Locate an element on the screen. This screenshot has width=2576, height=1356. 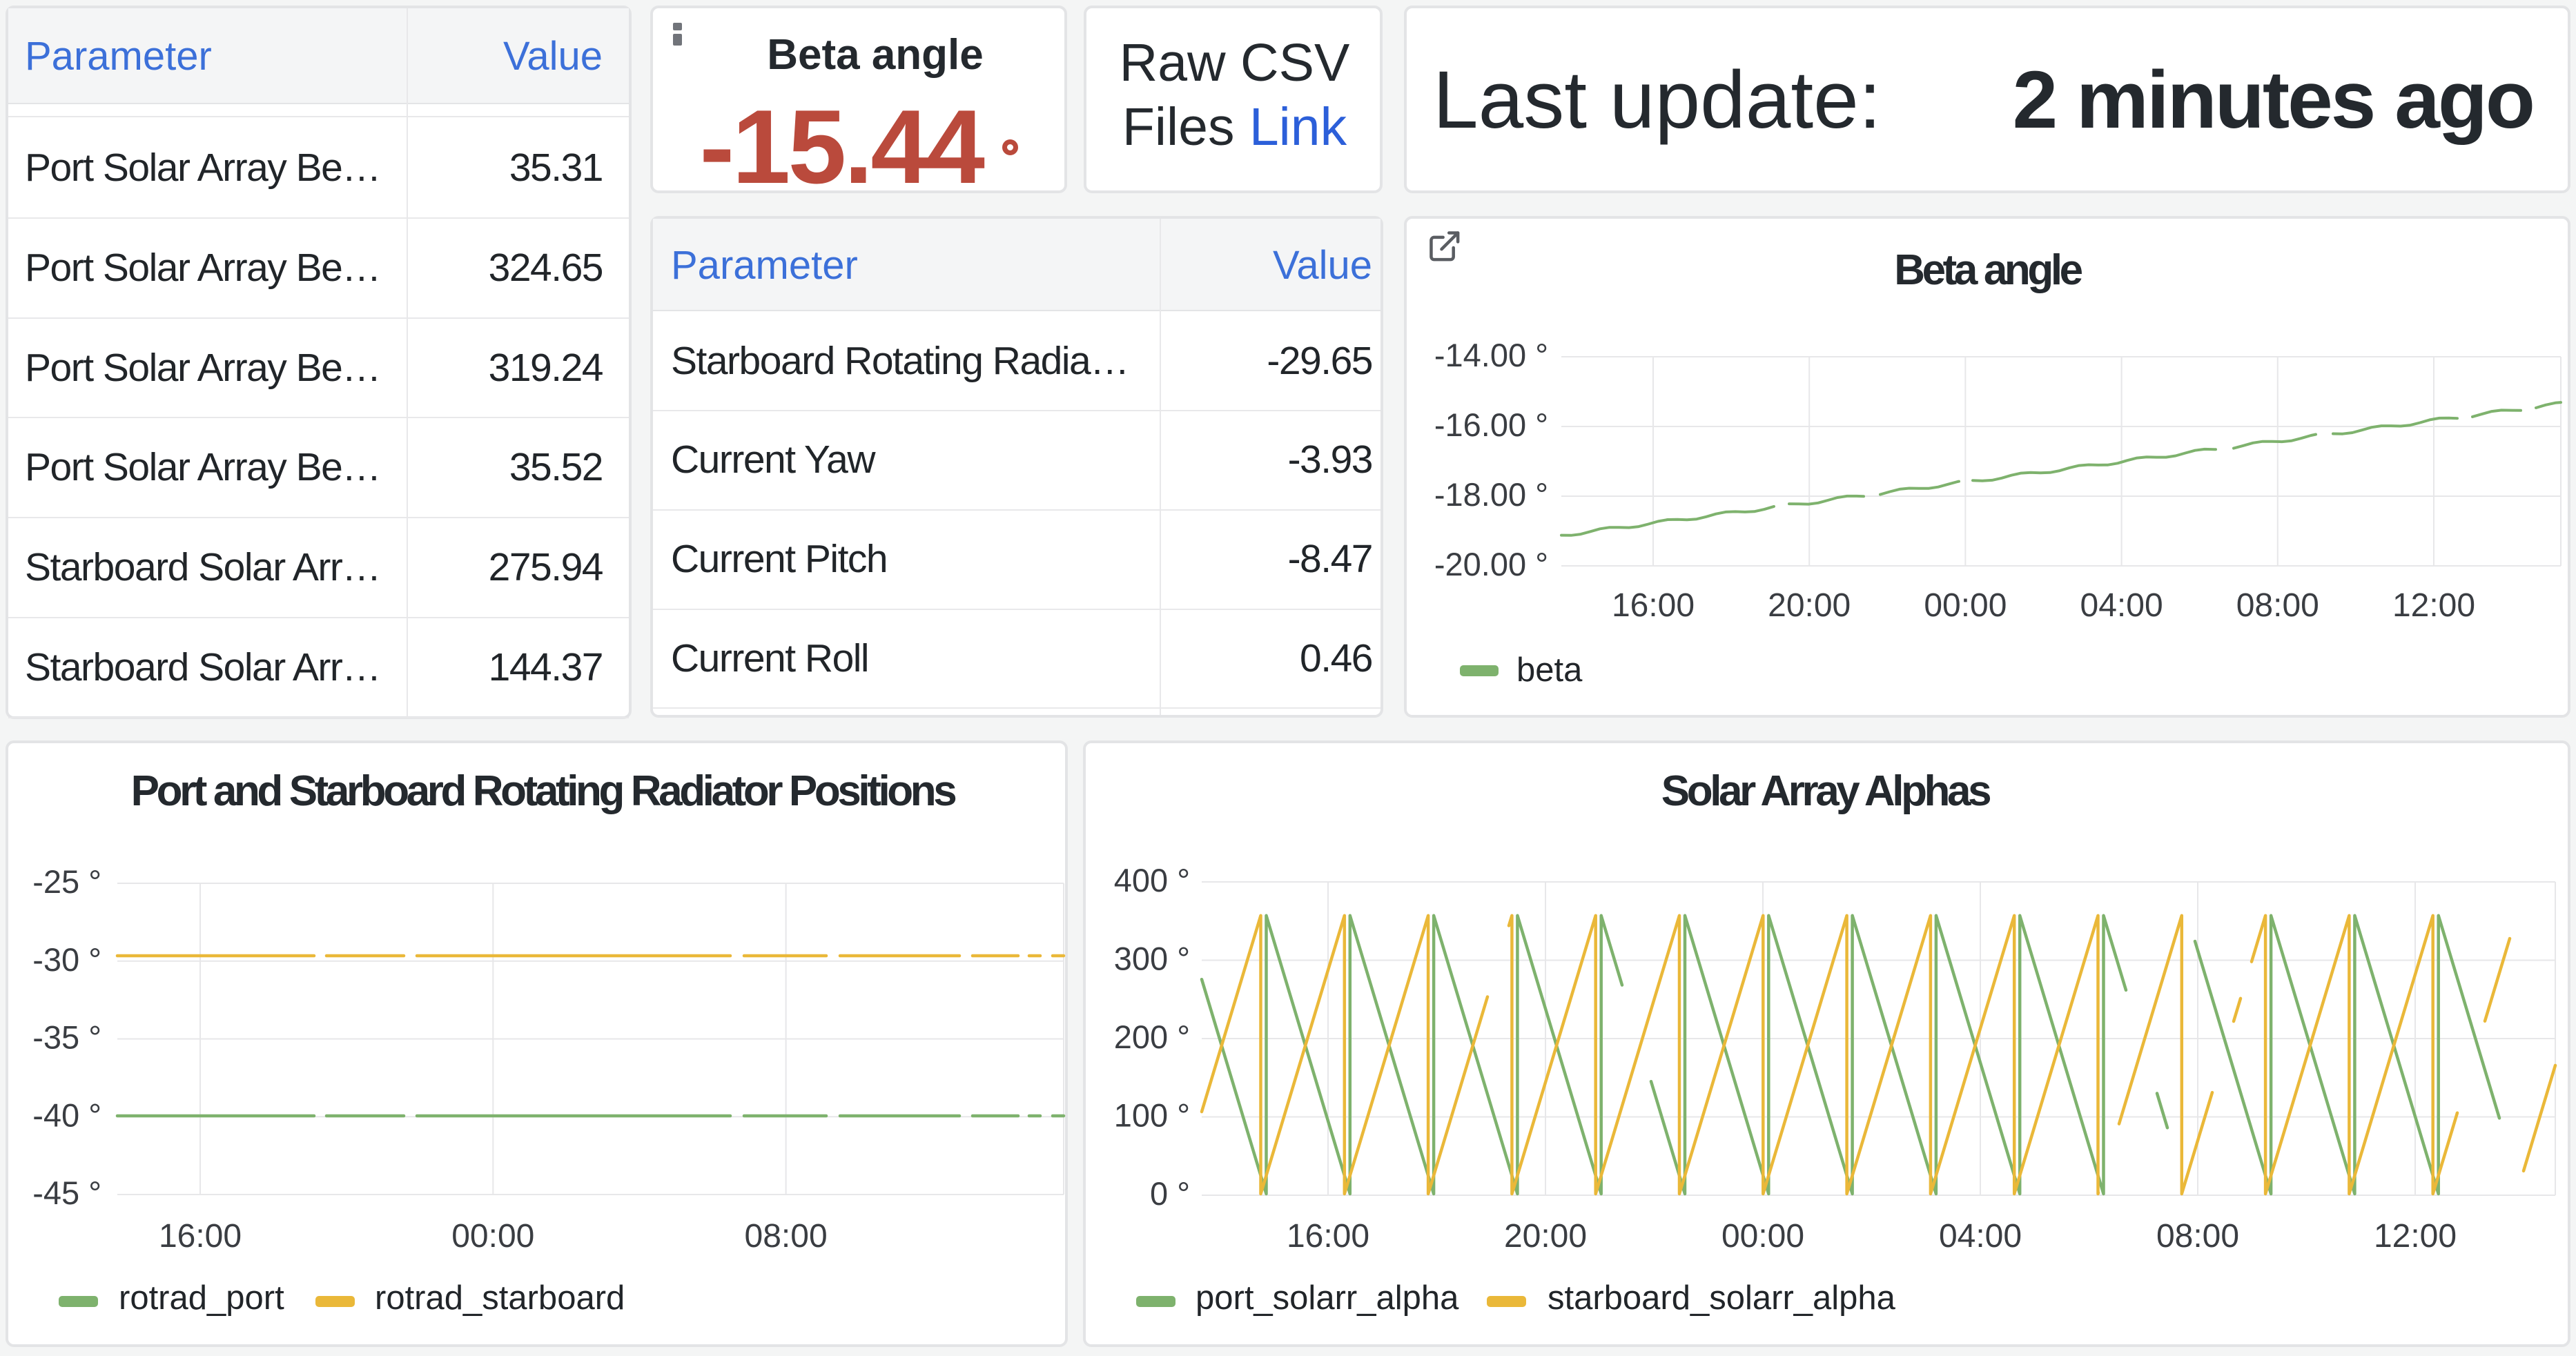
svg-text: 200 ° is located at coordinates (1152, 1037).